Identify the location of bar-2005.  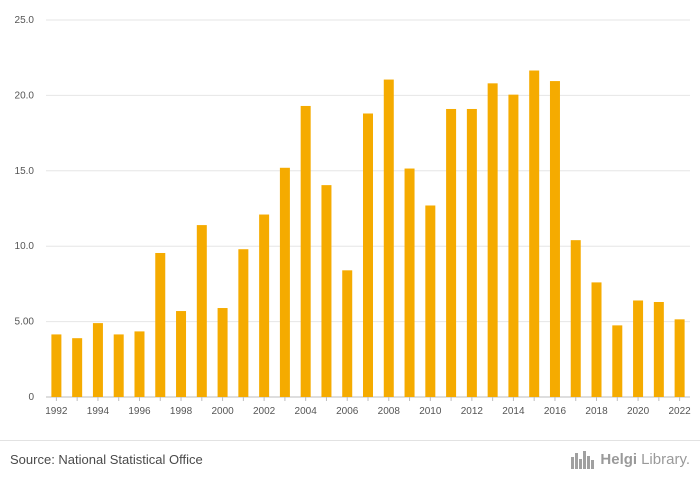
(326, 291).